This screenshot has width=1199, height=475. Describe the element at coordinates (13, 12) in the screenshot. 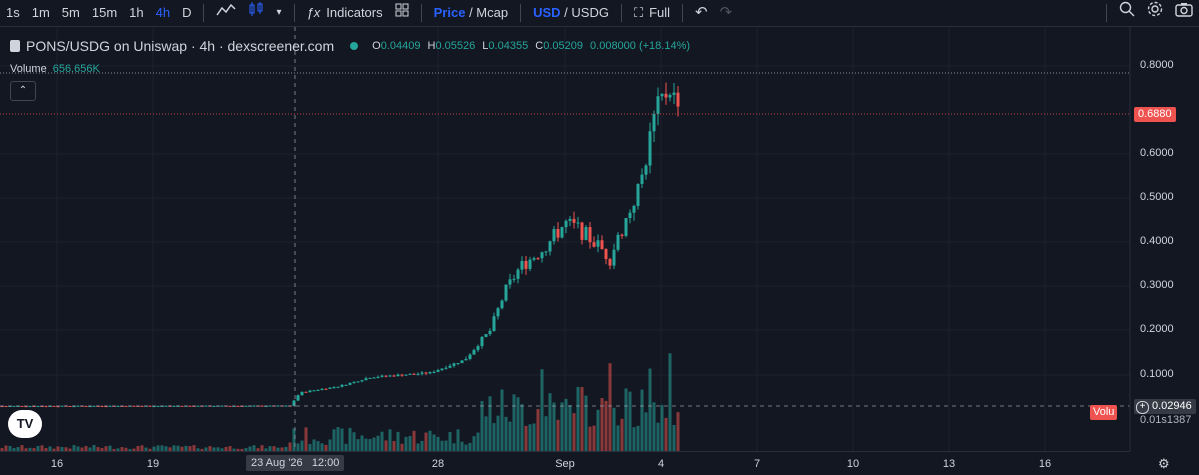

I see `interval-1s: 1s` at that location.